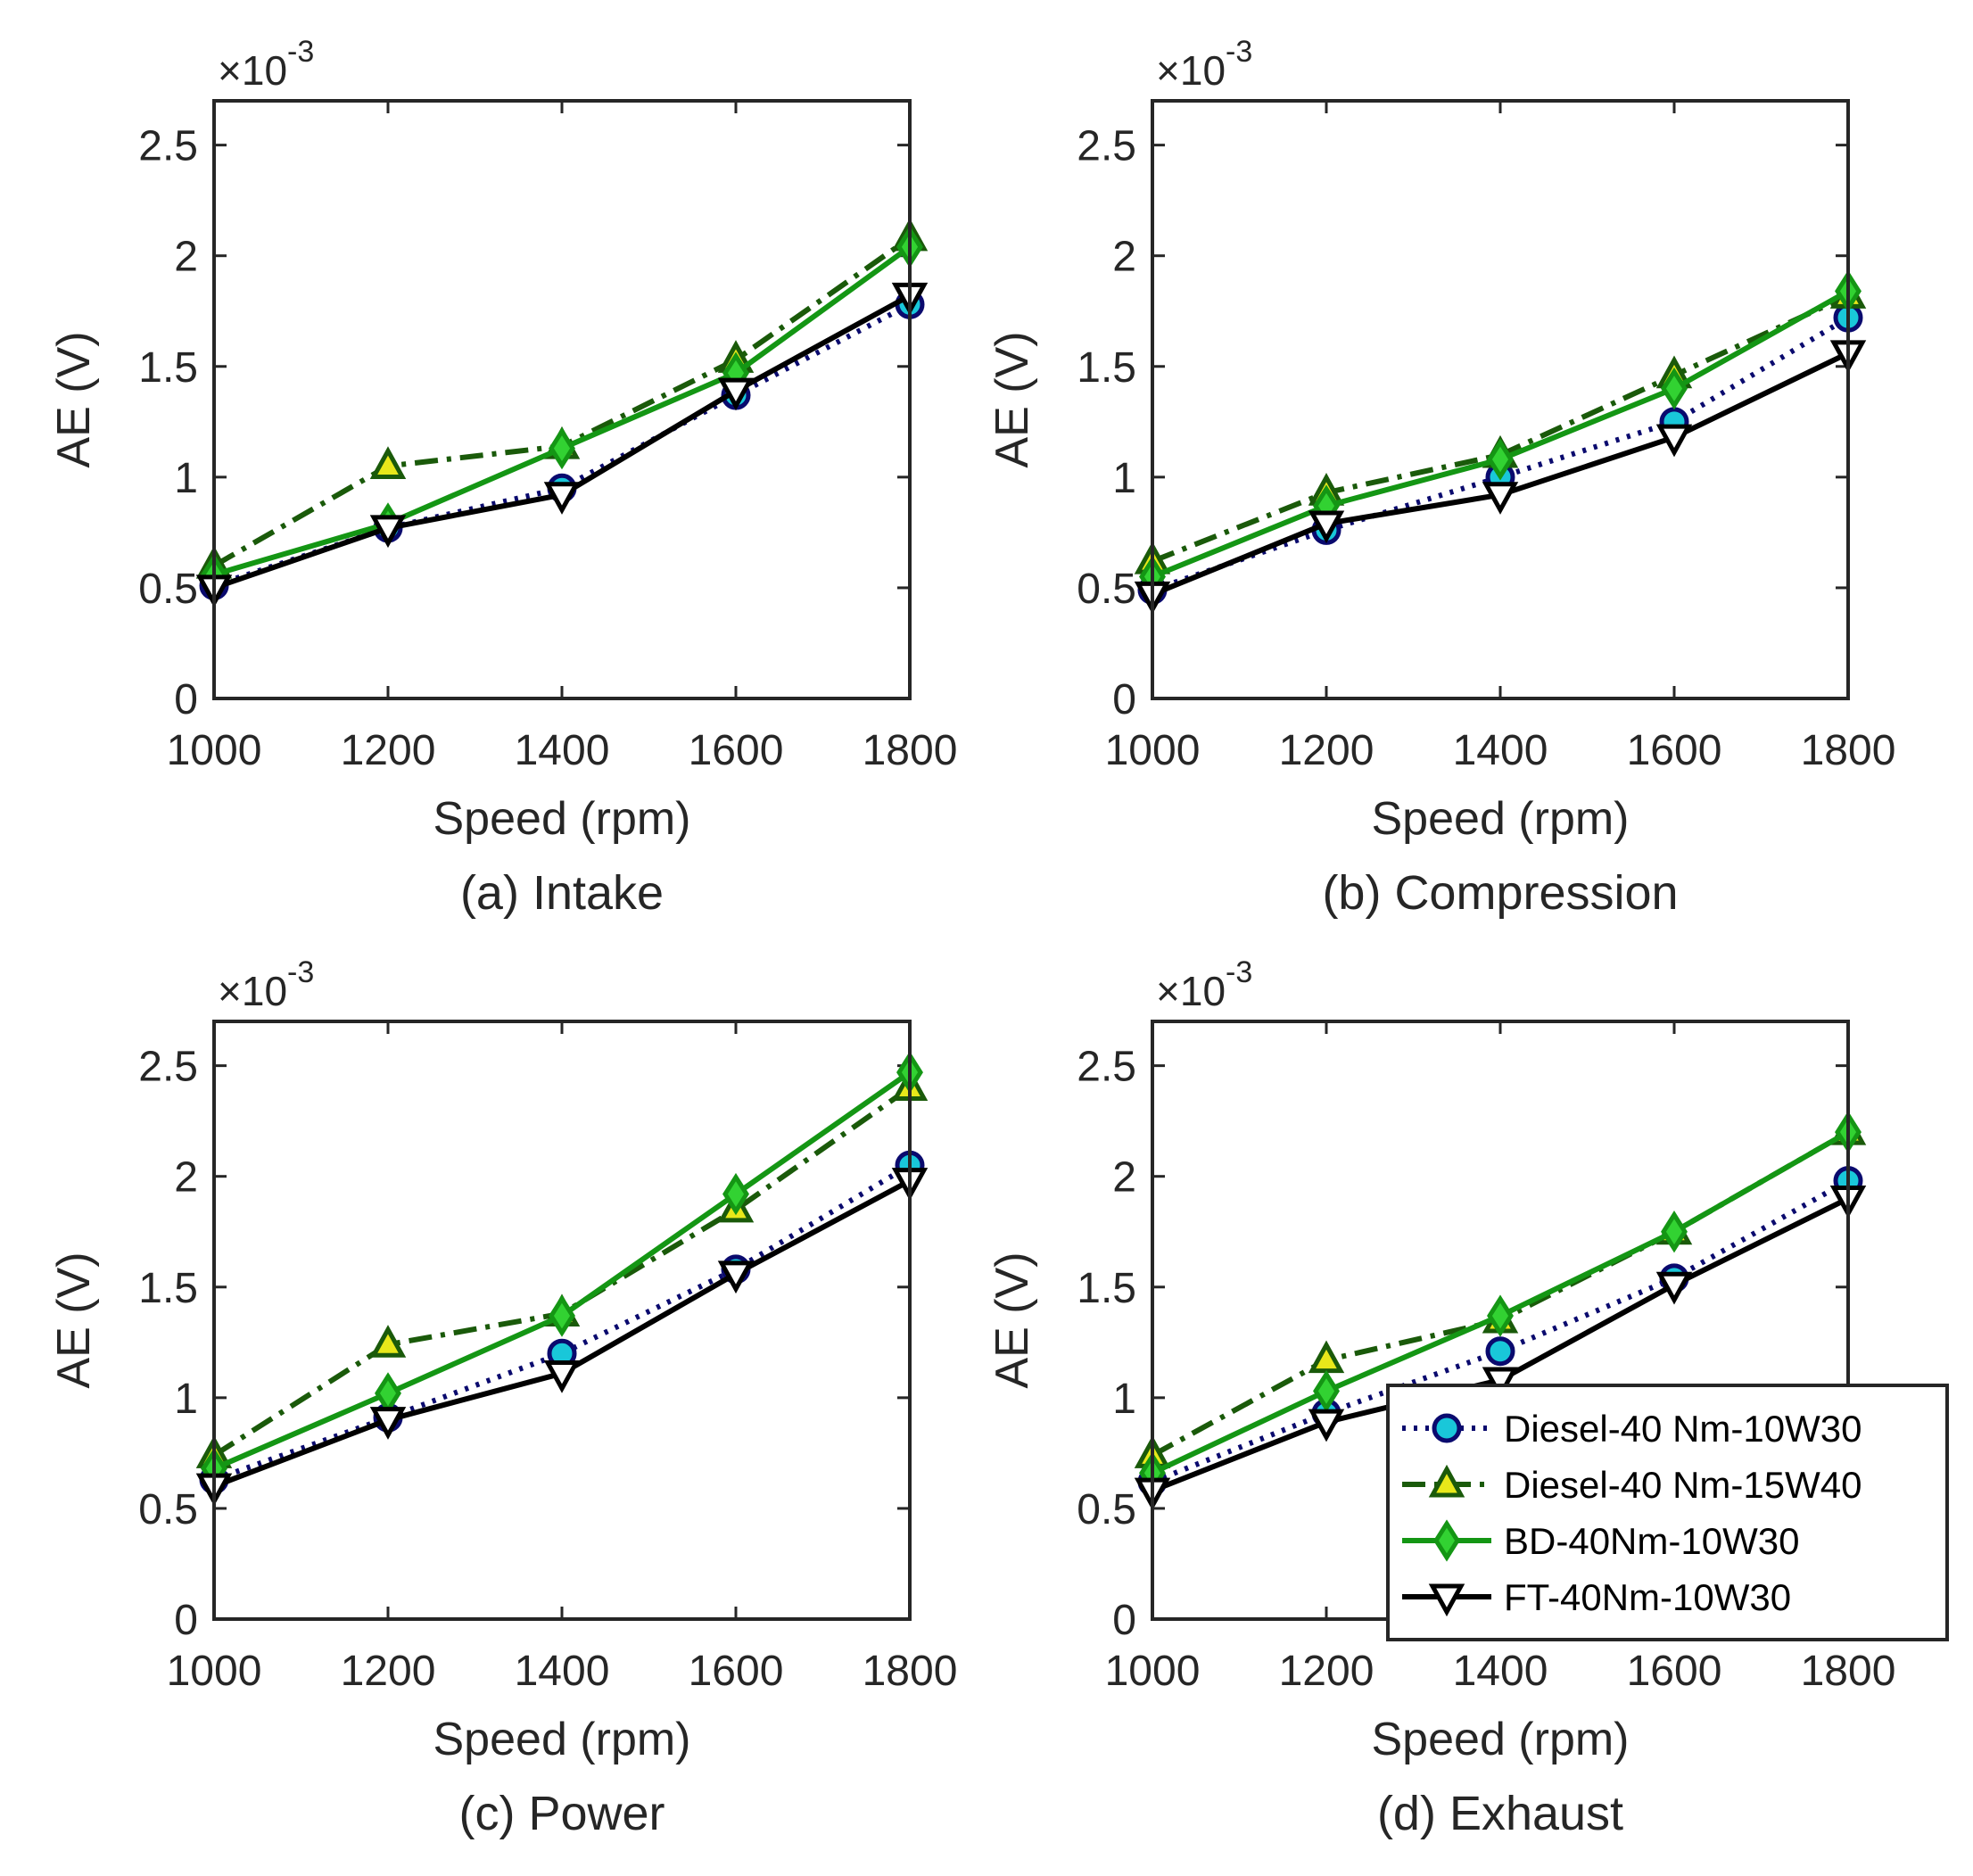 The image size is (1973, 1876). Describe the element at coordinates (1651, 1541) in the screenshot. I see `legend-label: BD-40Nm-10W30` at that location.